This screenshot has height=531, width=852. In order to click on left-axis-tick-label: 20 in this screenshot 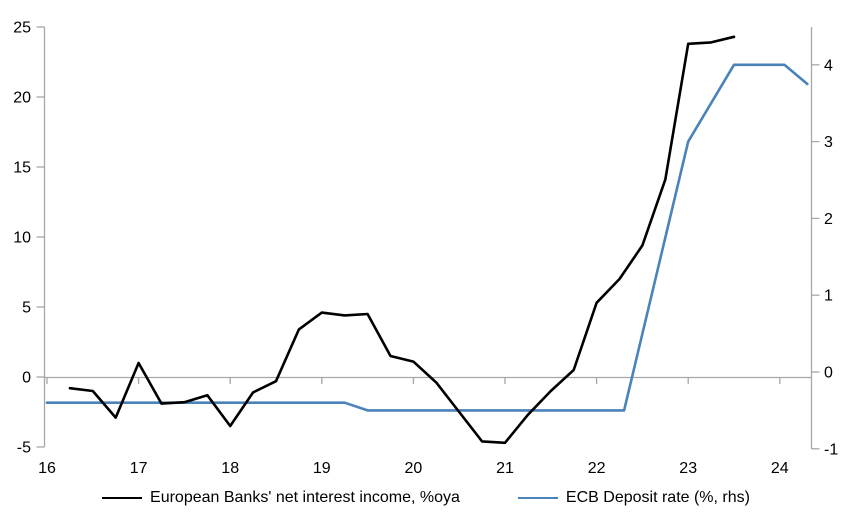, I will do `click(22, 98)`.